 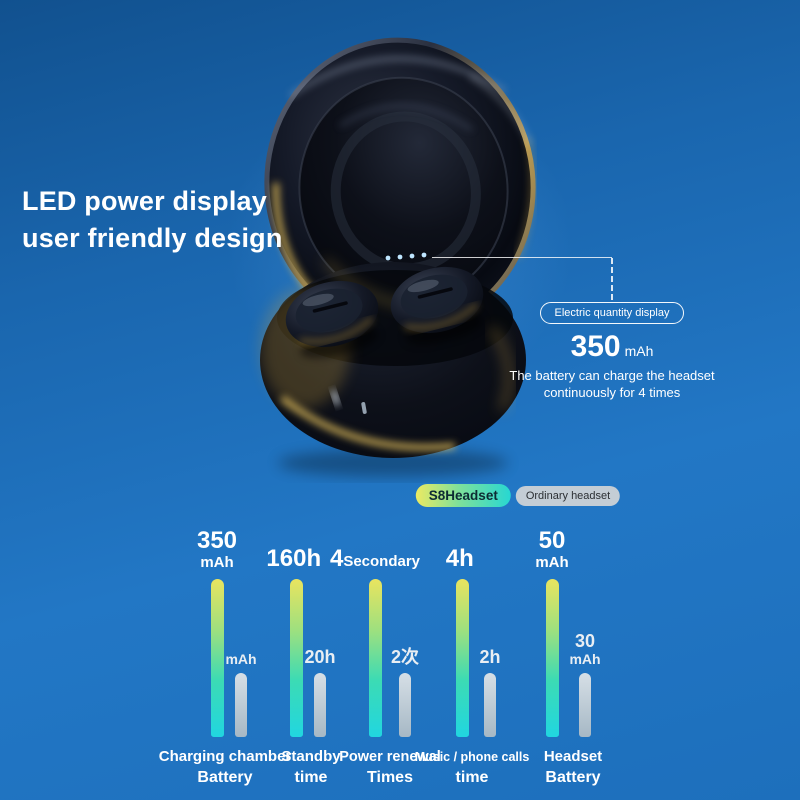 I want to click on category-label: Headset Battery, so click(x=573, y=767).